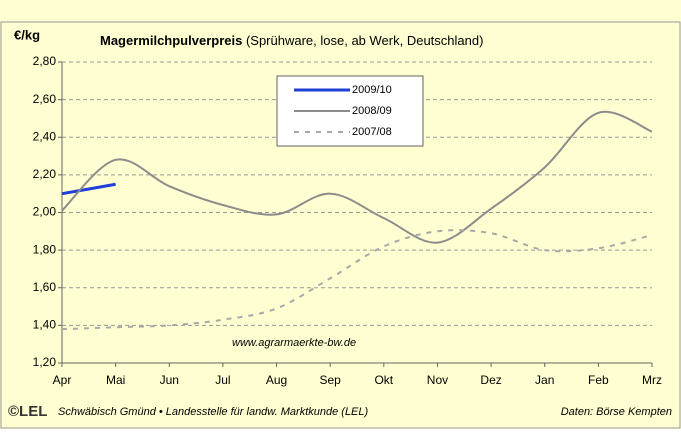 Image resolution: width=681 pixels, height=434 pixels. What do you see at coordinates (294, 343) in the screenshot?
I see `annotation: www.agrarmaerkte-bw.de` at bounding box center [294, 343].